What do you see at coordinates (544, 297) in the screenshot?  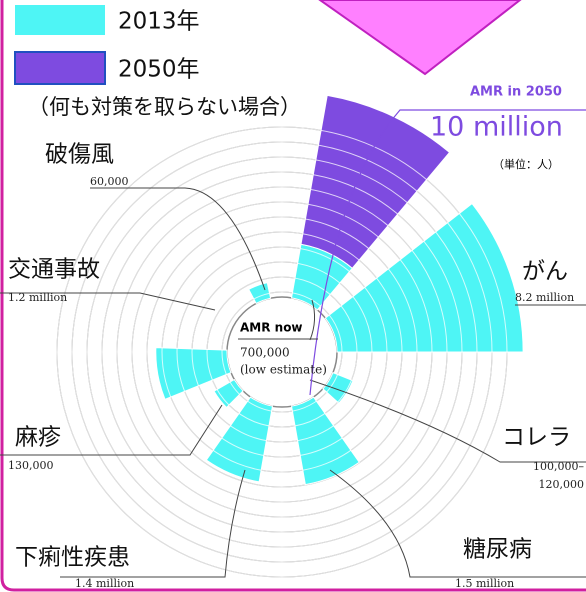 I see `value-label: 8.2 million` at bounding box center [544, 297].